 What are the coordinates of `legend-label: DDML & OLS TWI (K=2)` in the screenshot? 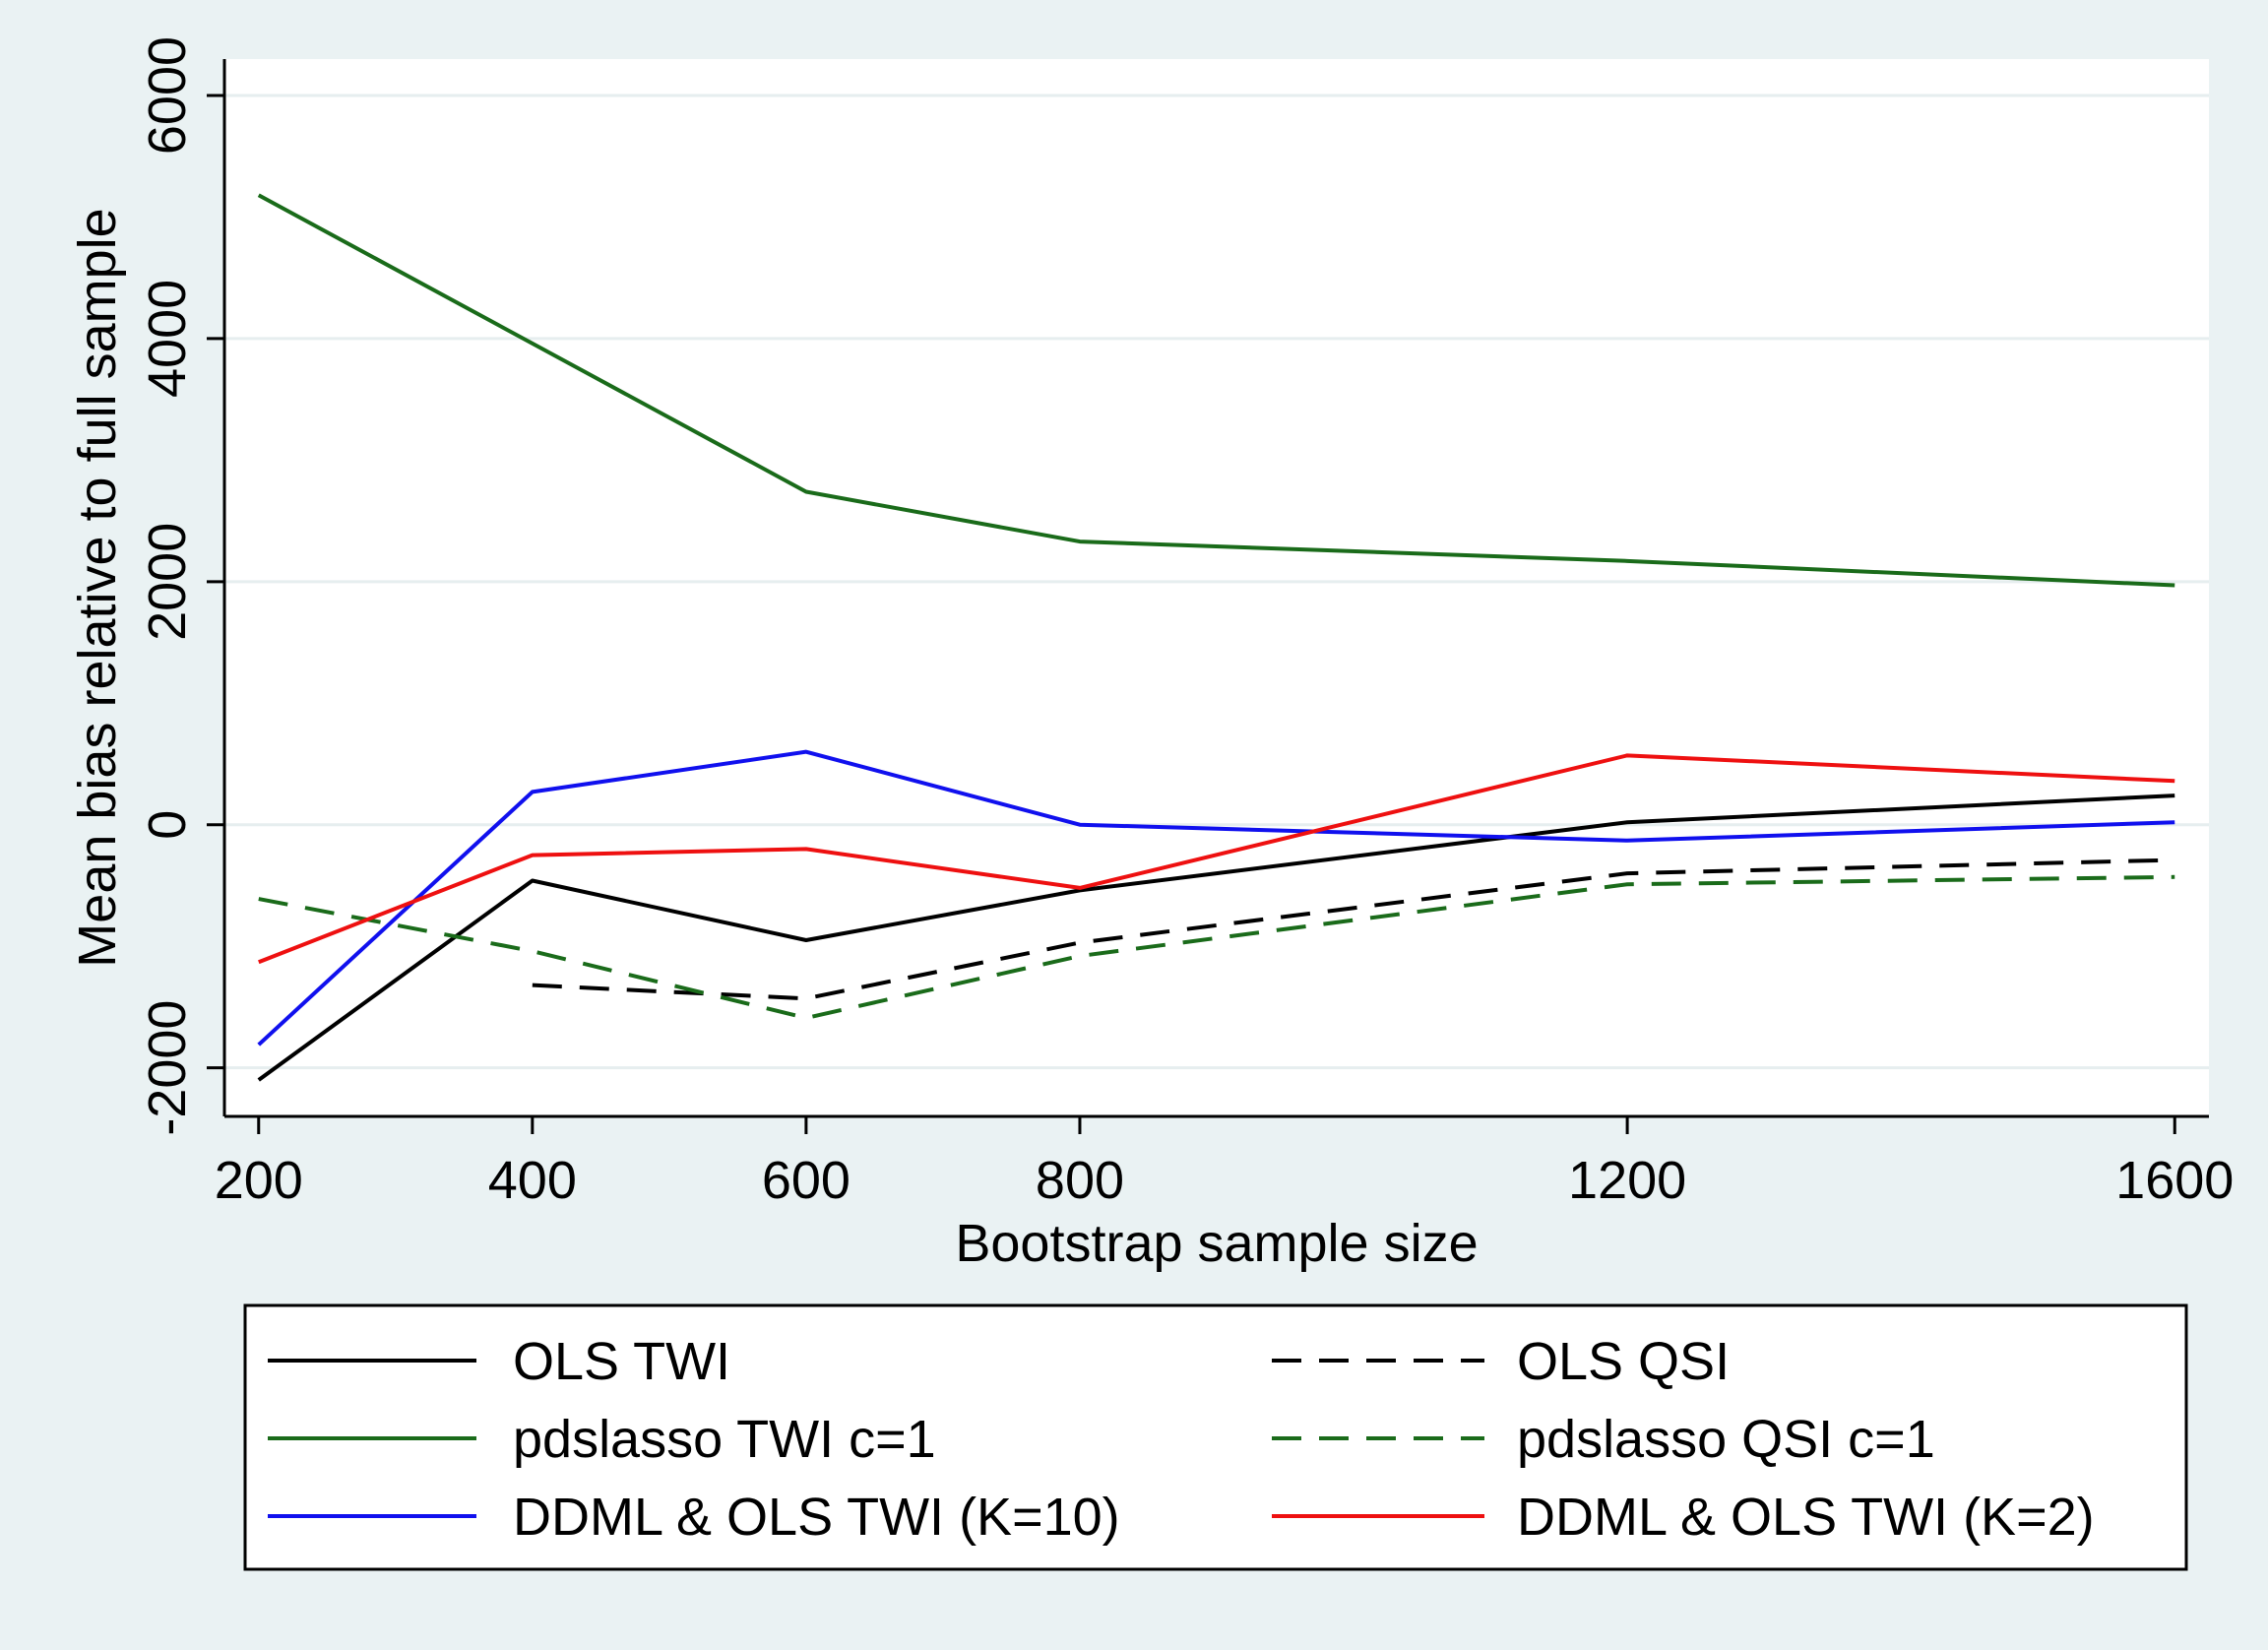 It's located at (1806, 1517).